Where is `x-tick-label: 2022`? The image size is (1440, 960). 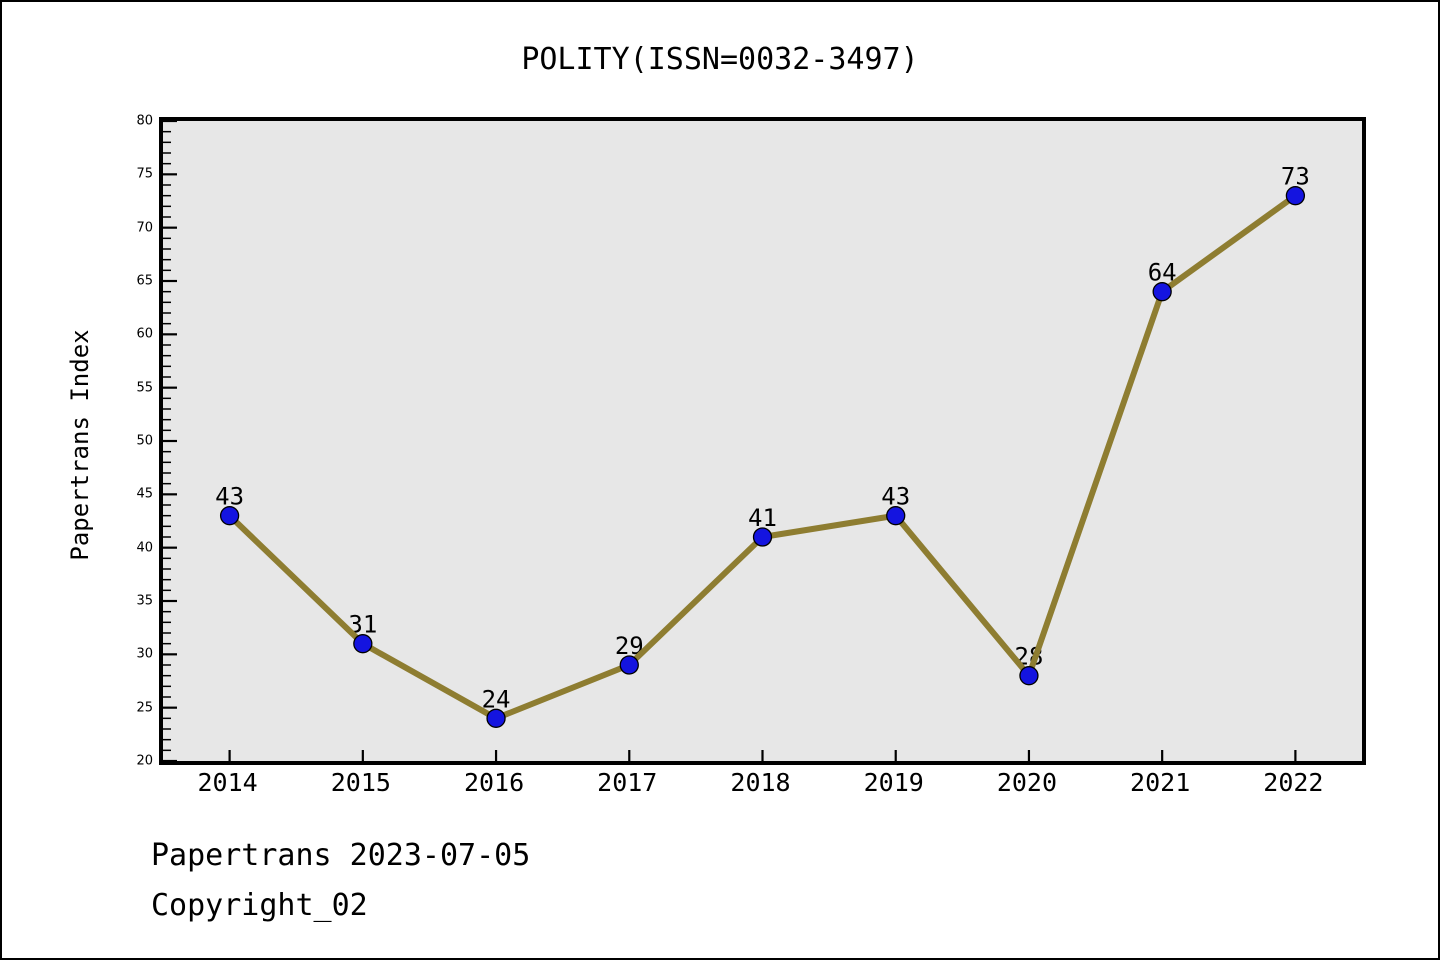
x-tick-label: 2022 is located at coordinates (1293, 782).